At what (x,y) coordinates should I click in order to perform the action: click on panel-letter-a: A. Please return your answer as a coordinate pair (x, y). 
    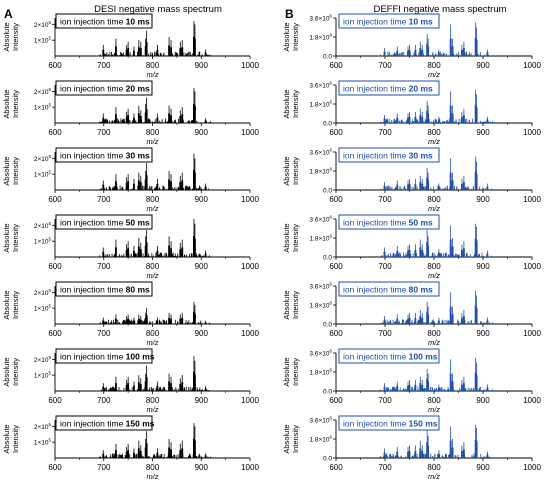
    Looking at the image, I should click on (8, 14).